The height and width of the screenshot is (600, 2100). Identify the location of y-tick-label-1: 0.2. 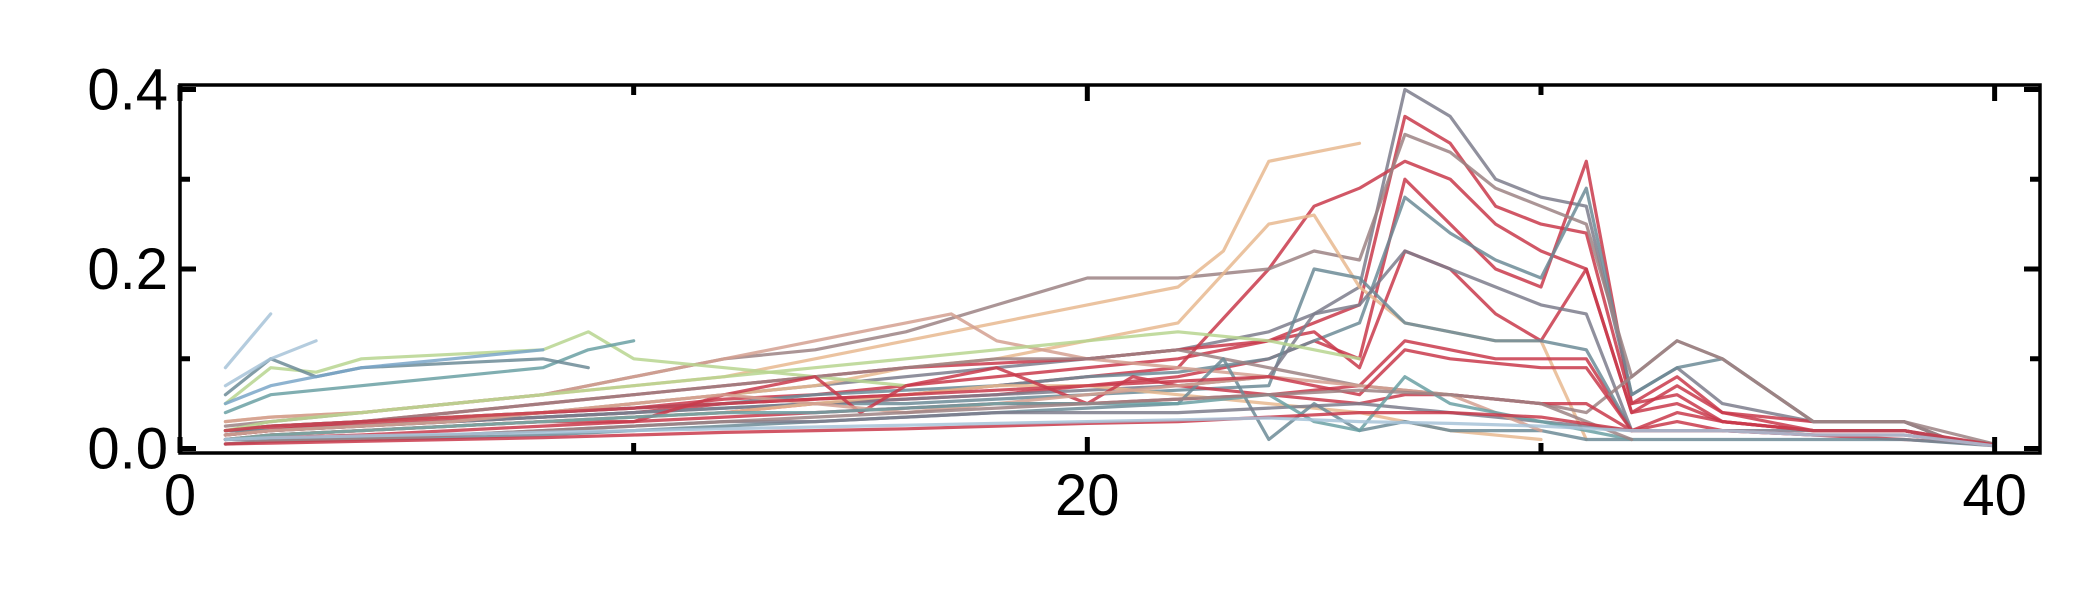
(127, 269).